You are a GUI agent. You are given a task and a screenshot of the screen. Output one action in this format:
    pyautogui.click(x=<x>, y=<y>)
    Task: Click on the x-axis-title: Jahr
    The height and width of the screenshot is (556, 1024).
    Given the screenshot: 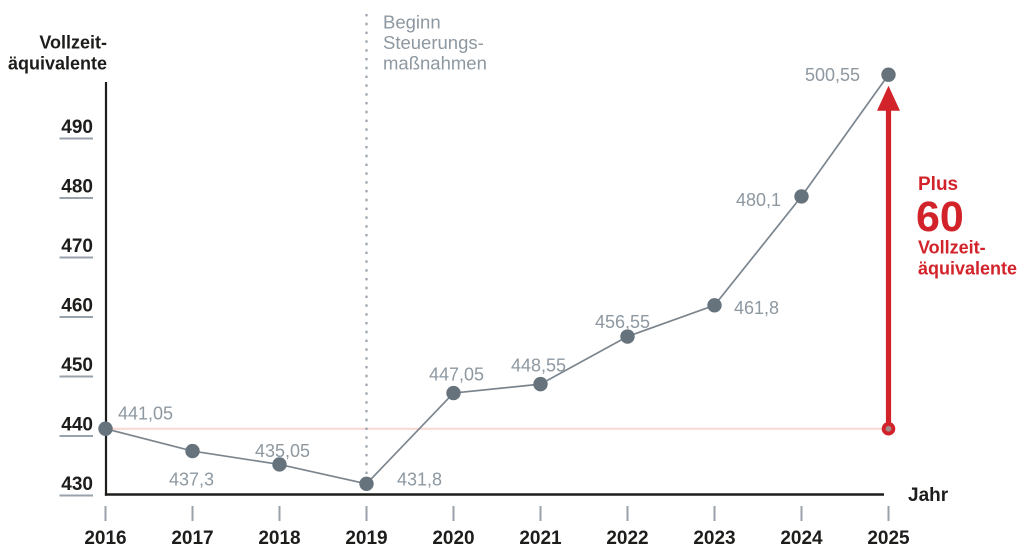 What is the action you would take?
    pyautogui.click(x=928, y=495)
    